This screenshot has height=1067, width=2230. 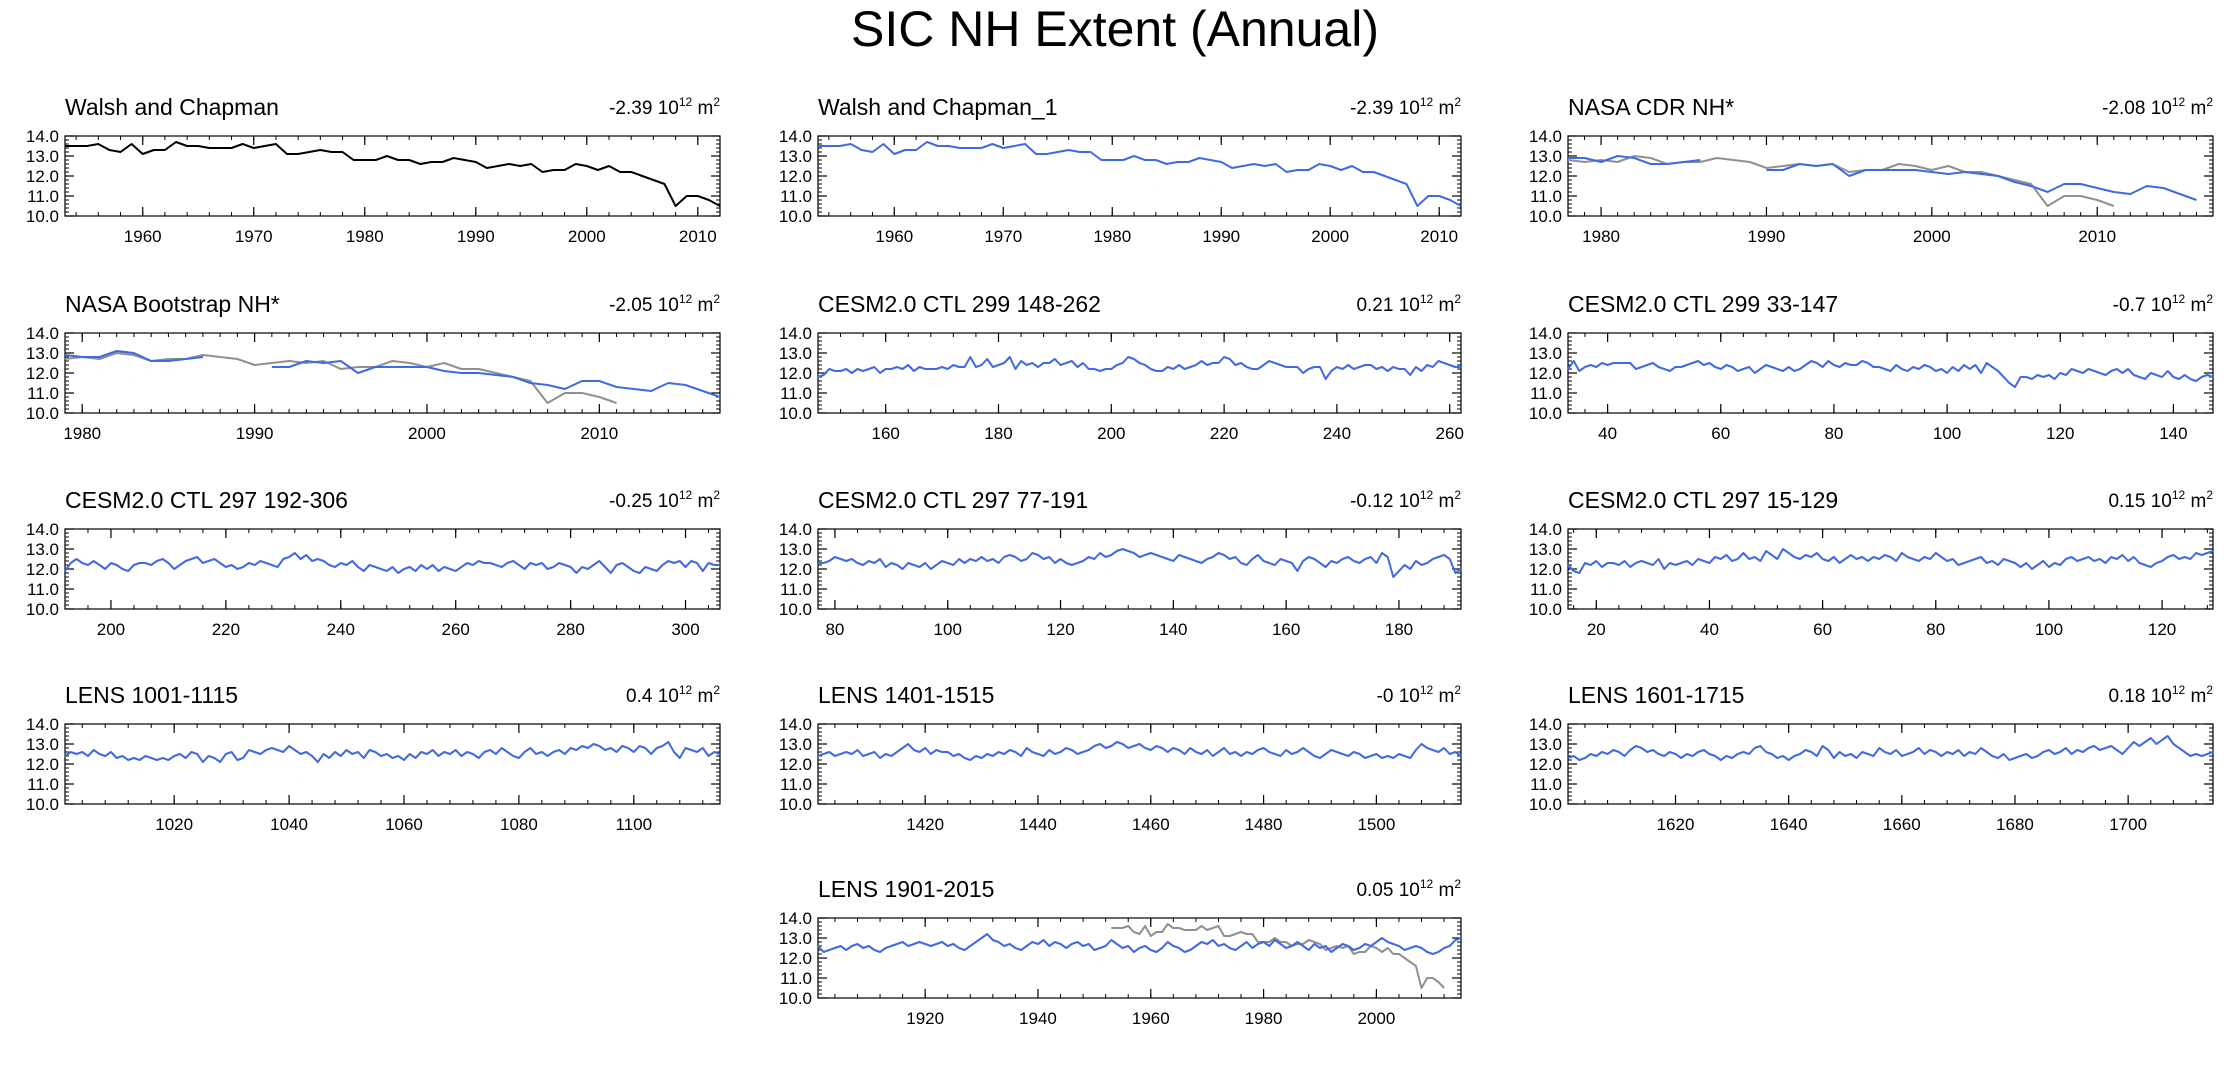 What do you see at coordinates (673, 695) in the screenshot?
I see `trend-label: 0.4 1012 m2` at bounding box center [673, 695].